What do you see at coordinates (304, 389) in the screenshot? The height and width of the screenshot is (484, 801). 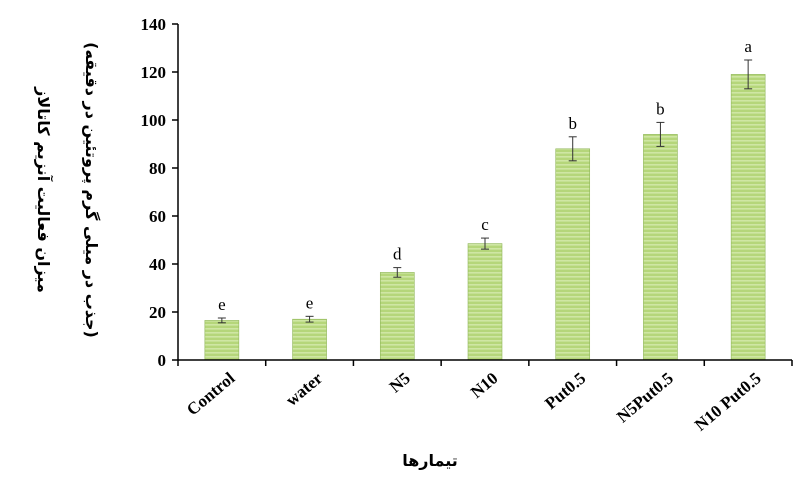 I see `x-tick-label: water` at bounding box center [304, 389].